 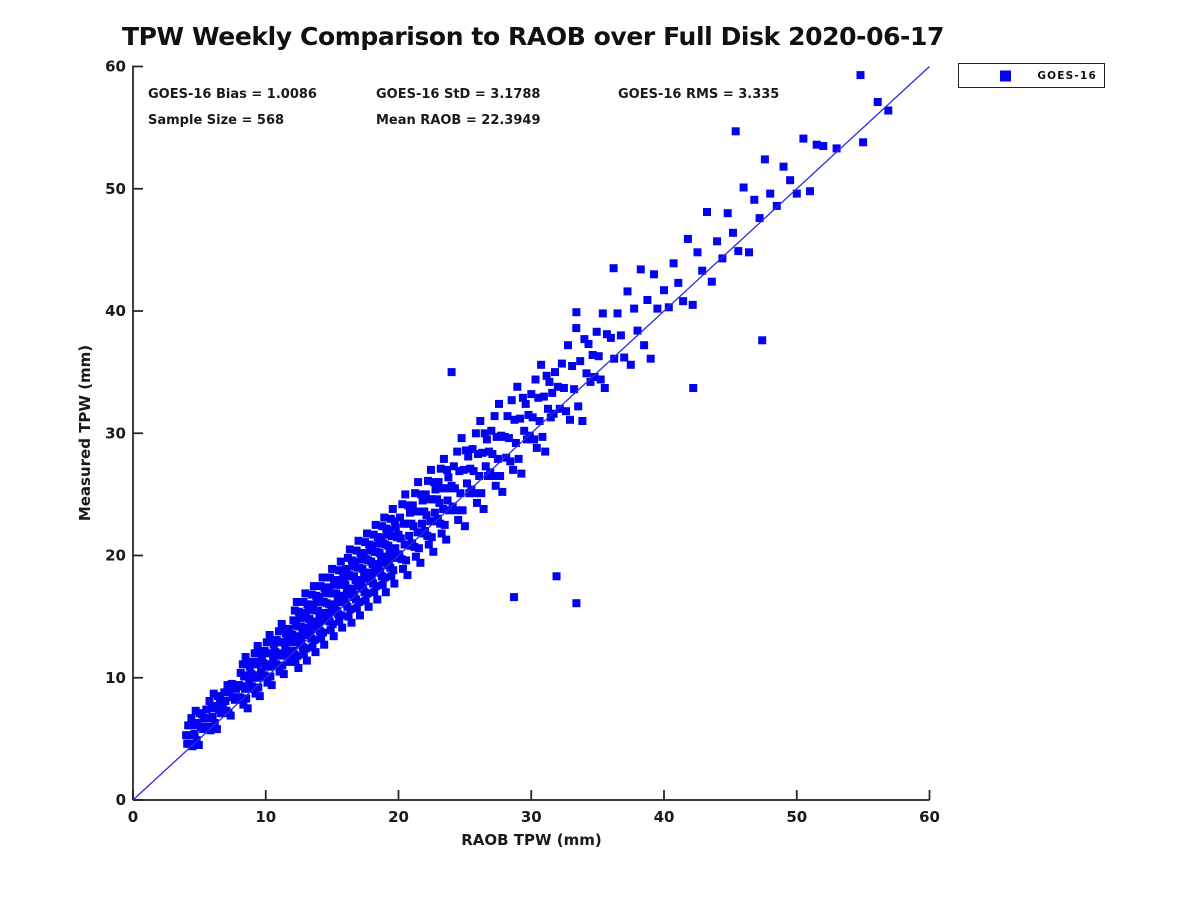 What do you see at coordinates (115, 678) in the screenshot?
I see `y-tick-label: 10` at bounding box center [115, 678].